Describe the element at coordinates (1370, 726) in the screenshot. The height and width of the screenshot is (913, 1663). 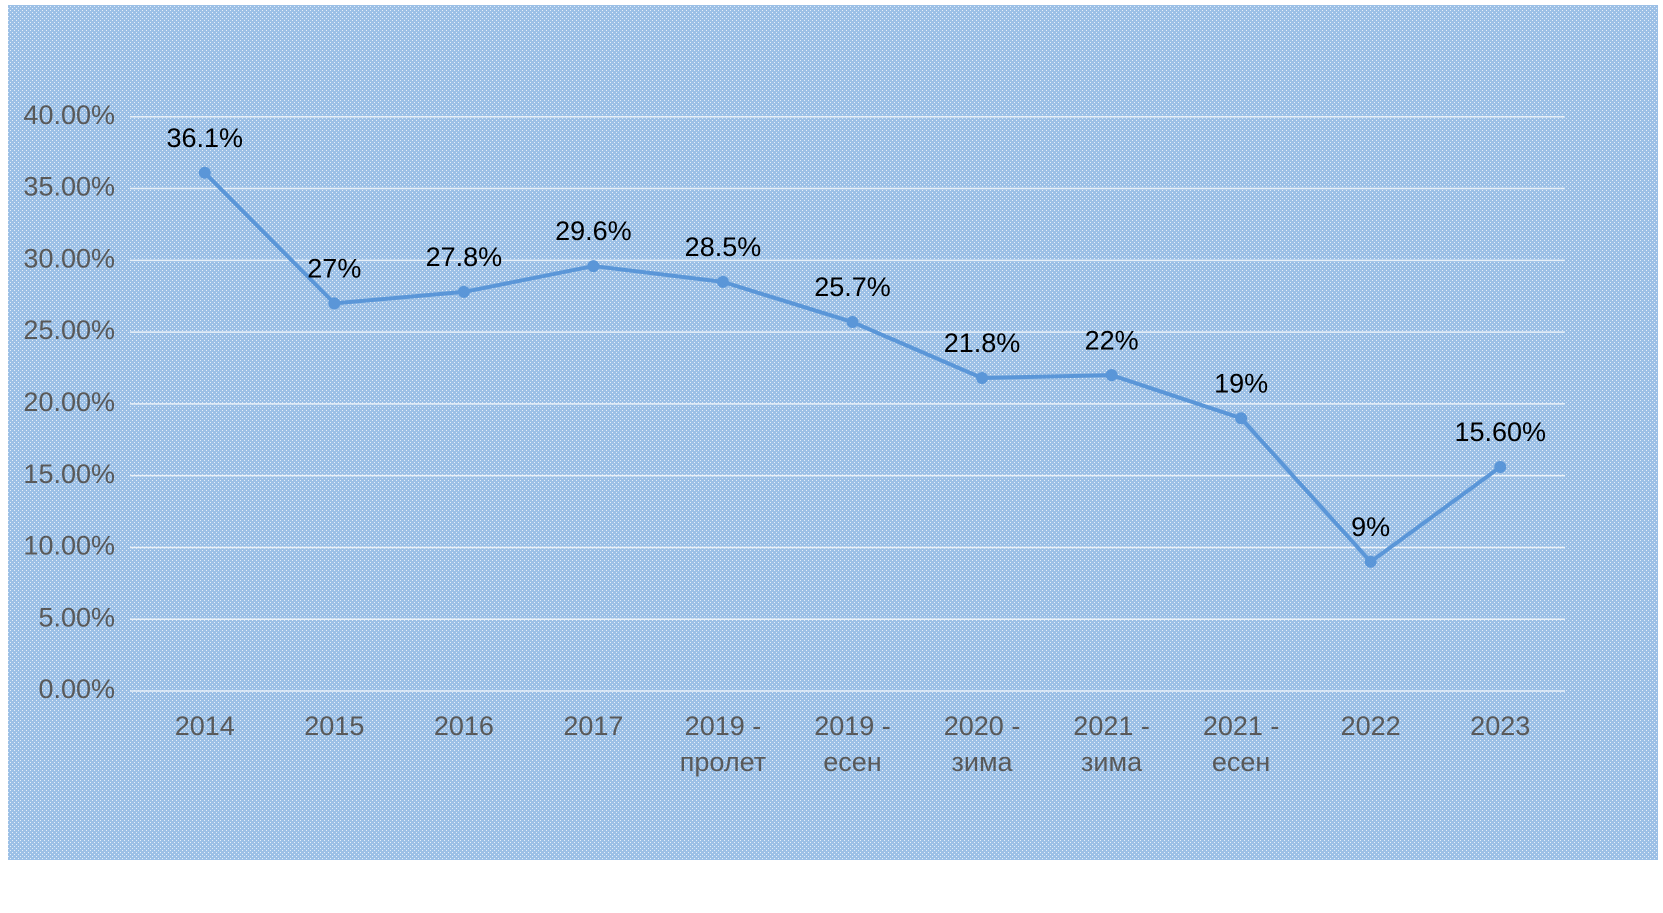
I see `x-tick-label: 2022` at that location.